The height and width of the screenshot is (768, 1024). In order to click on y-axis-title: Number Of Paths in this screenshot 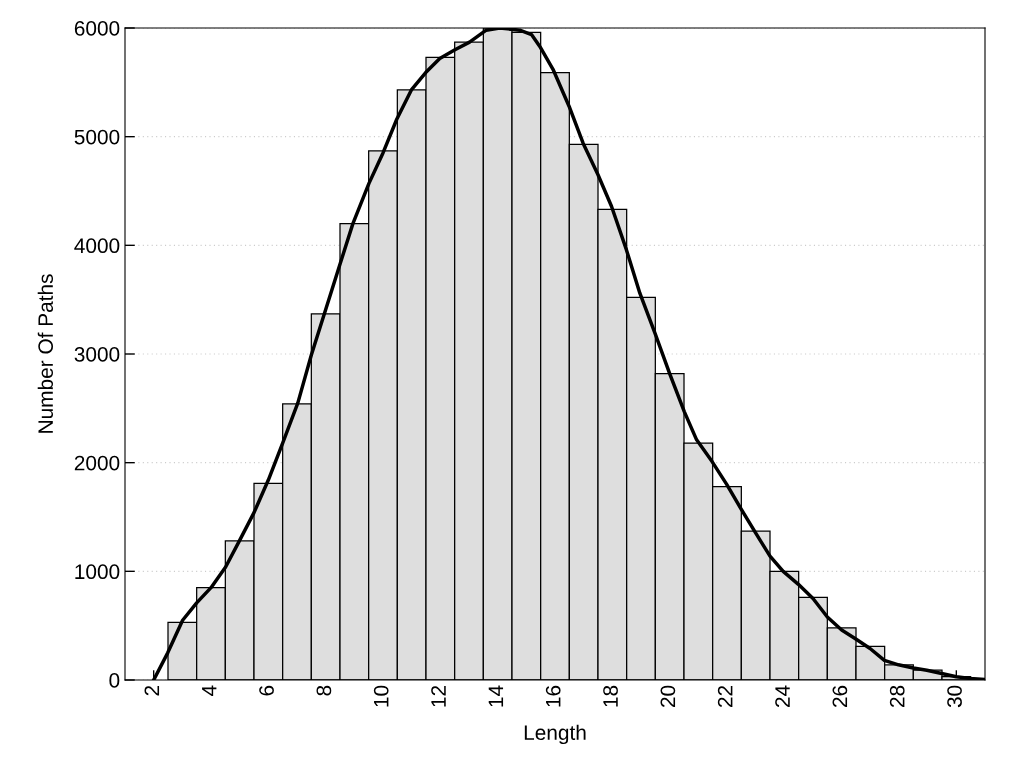, I will do `click(45, 353)`.